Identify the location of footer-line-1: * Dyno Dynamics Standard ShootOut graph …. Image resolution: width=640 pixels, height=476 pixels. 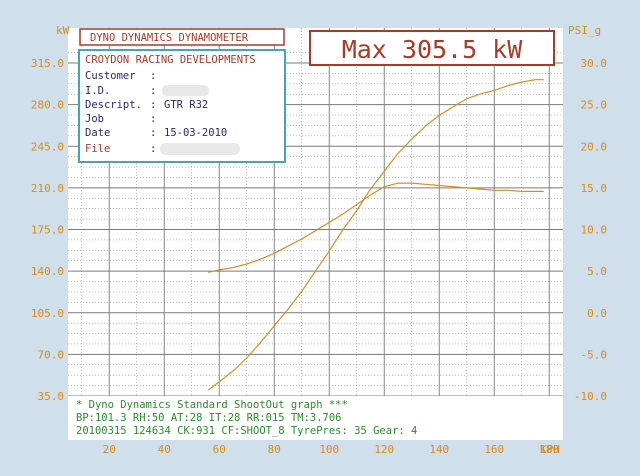
(212, 405).